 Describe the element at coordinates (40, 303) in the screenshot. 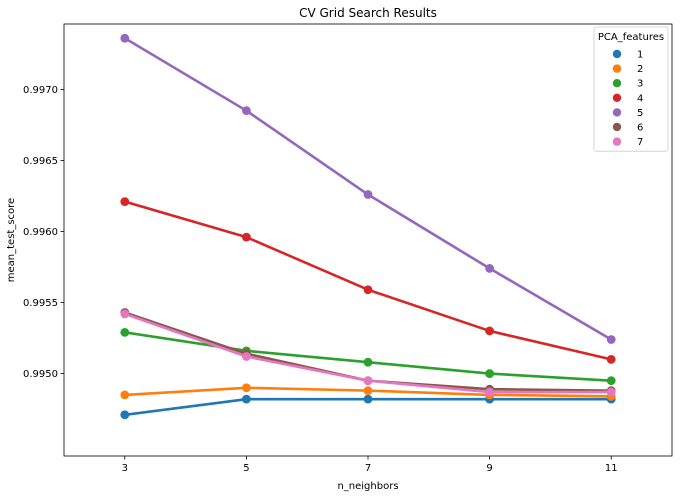

I see `y-tick-label: 0.9955` at that location.